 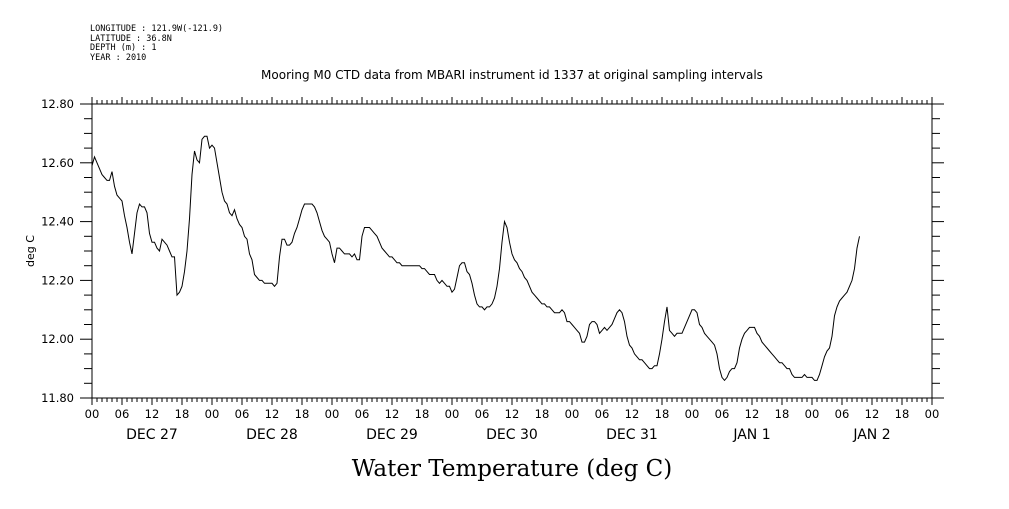 What do you see at coordinates (512, 435) in the screenshot?
I see `day-label: DEC 30` at bounding box center [512, 435].